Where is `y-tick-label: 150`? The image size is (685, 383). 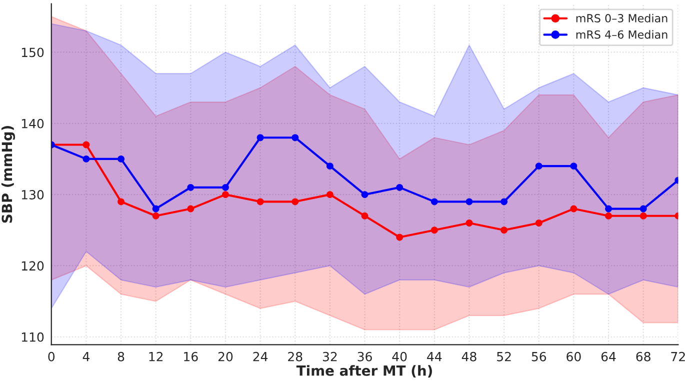
y-tick-label: 150 is located at coordinates (33, 53).